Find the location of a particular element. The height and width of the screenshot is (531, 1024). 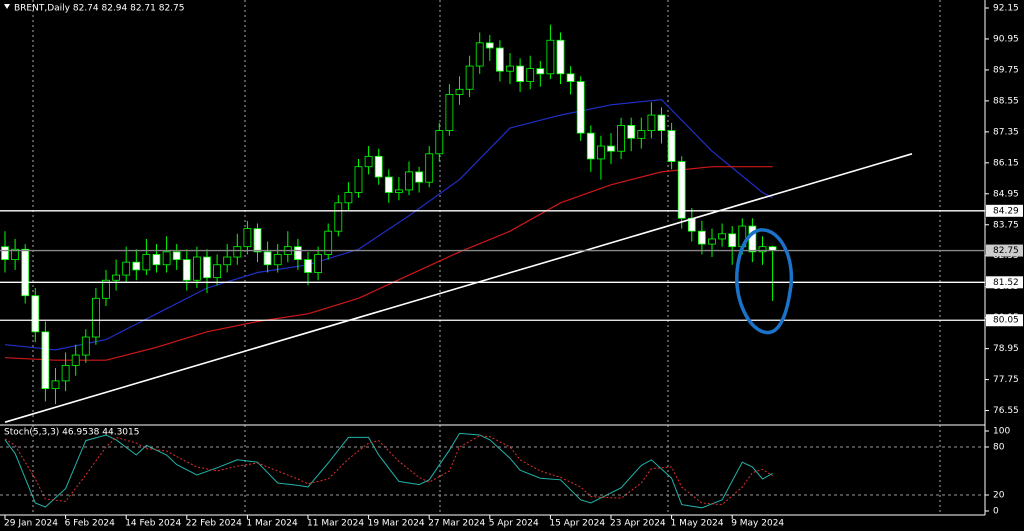

y-tick-label: 89.75 is located at coordinates (1006, 70).